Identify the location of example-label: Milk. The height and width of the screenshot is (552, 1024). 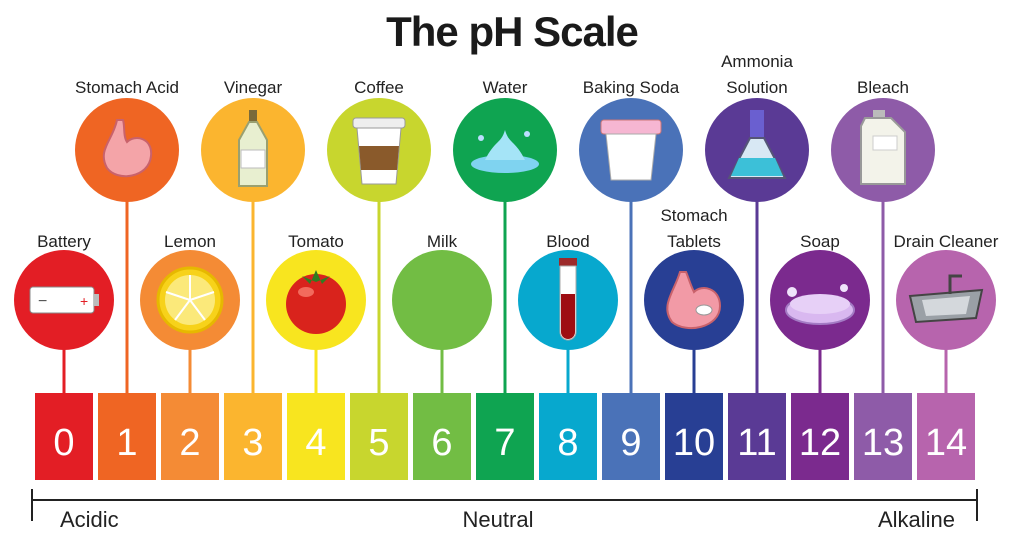
(442, 241).